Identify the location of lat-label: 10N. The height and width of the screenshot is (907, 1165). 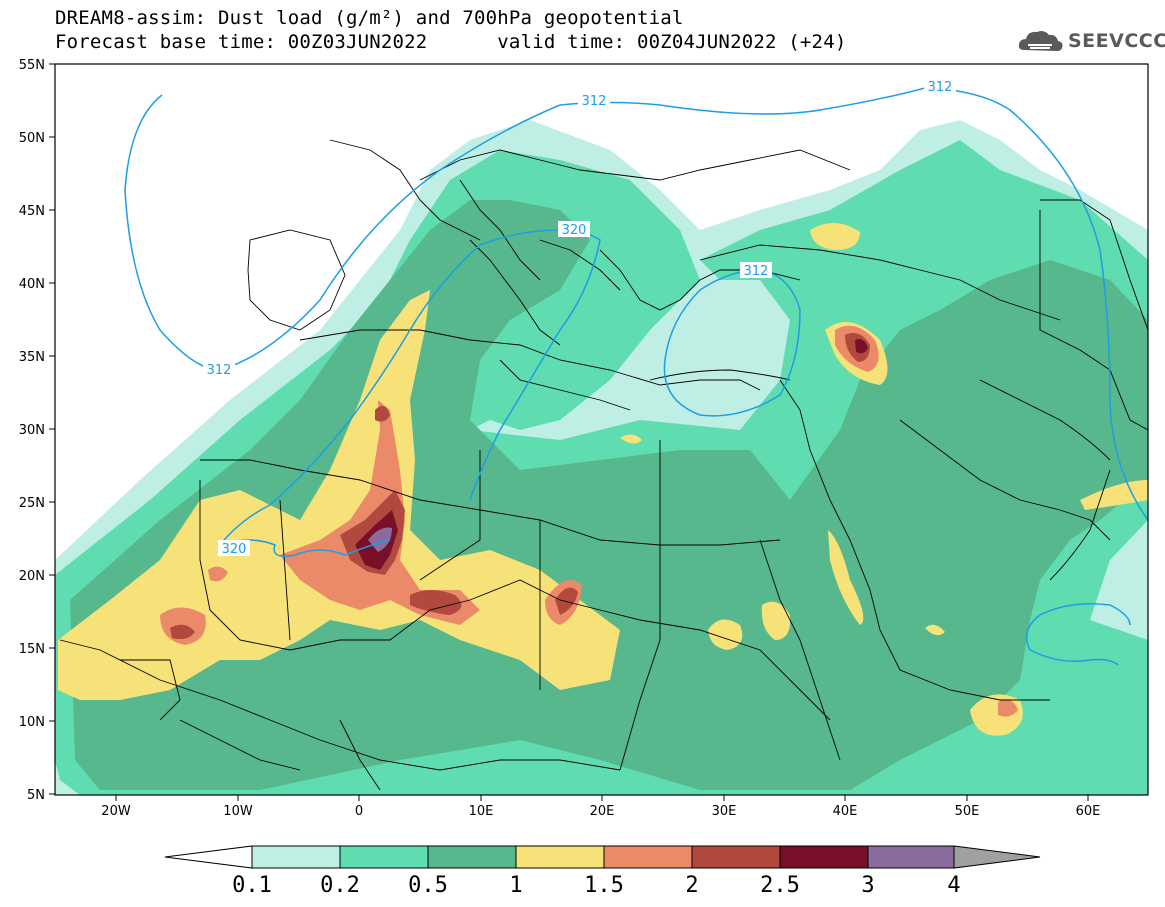
(32, 722).